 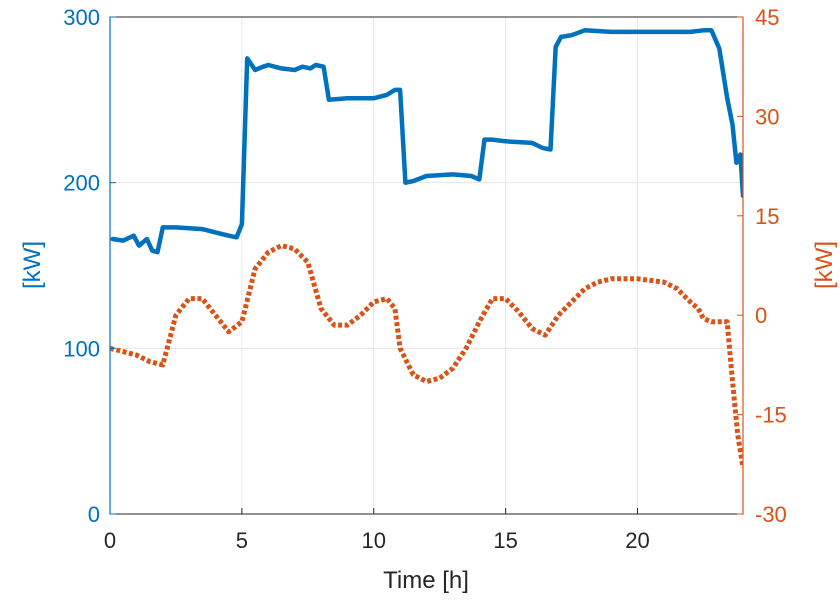 I want to click on x-tick-label: 5, so click(x=242, y=540).